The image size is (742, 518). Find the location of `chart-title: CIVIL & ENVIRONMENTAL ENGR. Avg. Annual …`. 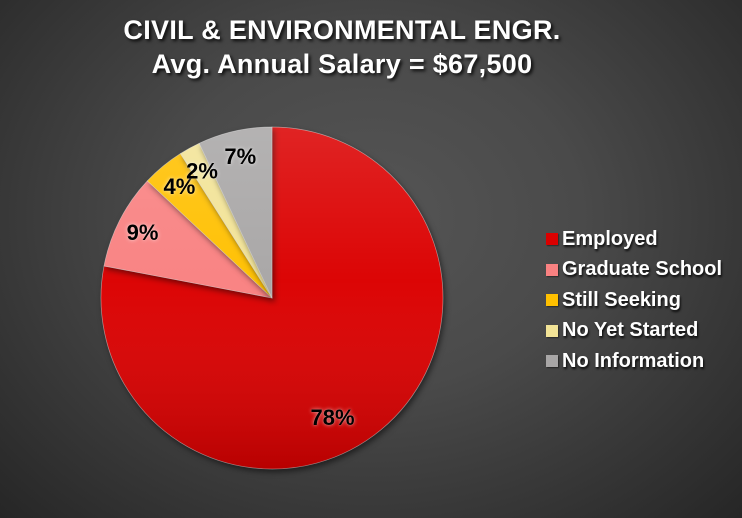

chart-title: CIVIL & ENVIRONMENTAL ENGR. Avg. Annual … is located at coordinates (342, 47).